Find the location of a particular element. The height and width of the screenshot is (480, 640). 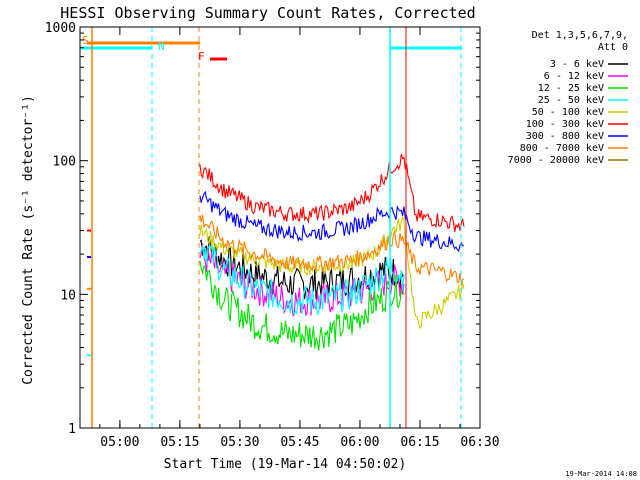

x-tick-label: 05:30 is located at coordinates (239, 442).